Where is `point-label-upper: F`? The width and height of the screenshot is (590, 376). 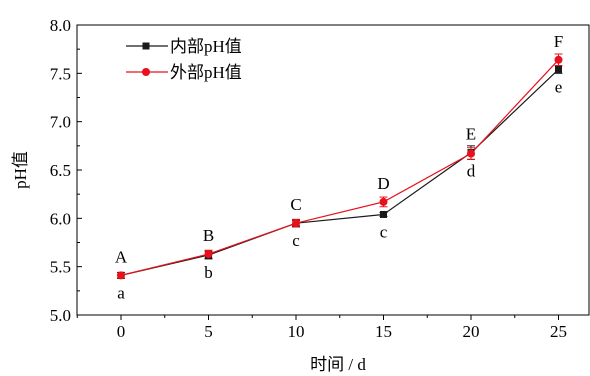 point-label-upper: F is located at coordinates (558, 41).